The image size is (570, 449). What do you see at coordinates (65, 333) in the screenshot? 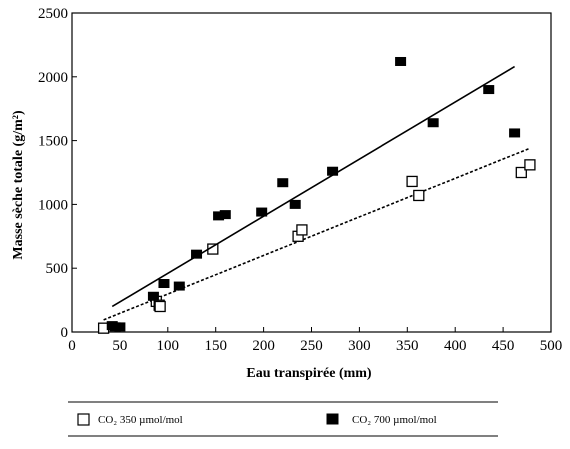
I see `y-tick-label: 0` at bounding box center [65, 333].